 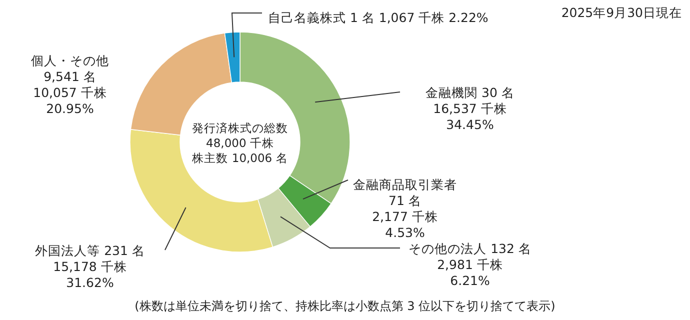 What do you see at coordinates (240, 143) in the screenshot?
I see `annotation: 48,000 千株` at bounding box center [240, 143].